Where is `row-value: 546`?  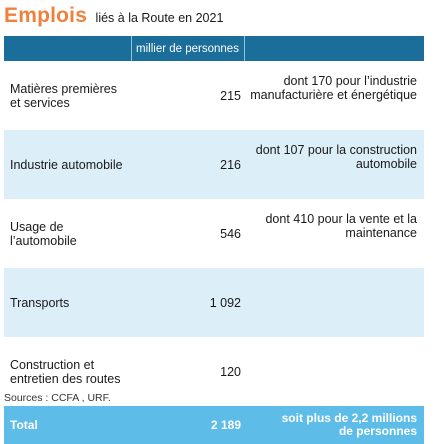
row-value: 546 is located at coordinates (230, 233).